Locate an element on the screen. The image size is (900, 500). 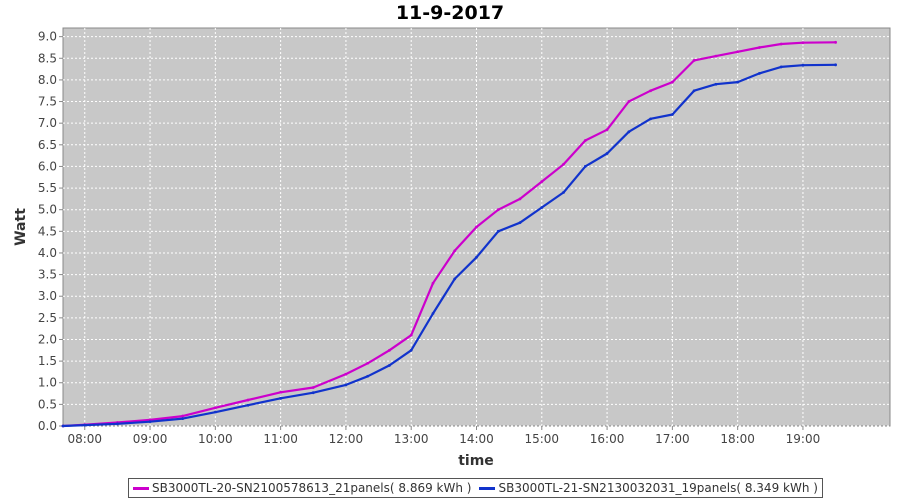
y-tick-label: 0.0 is located at coordinates (47, 426).